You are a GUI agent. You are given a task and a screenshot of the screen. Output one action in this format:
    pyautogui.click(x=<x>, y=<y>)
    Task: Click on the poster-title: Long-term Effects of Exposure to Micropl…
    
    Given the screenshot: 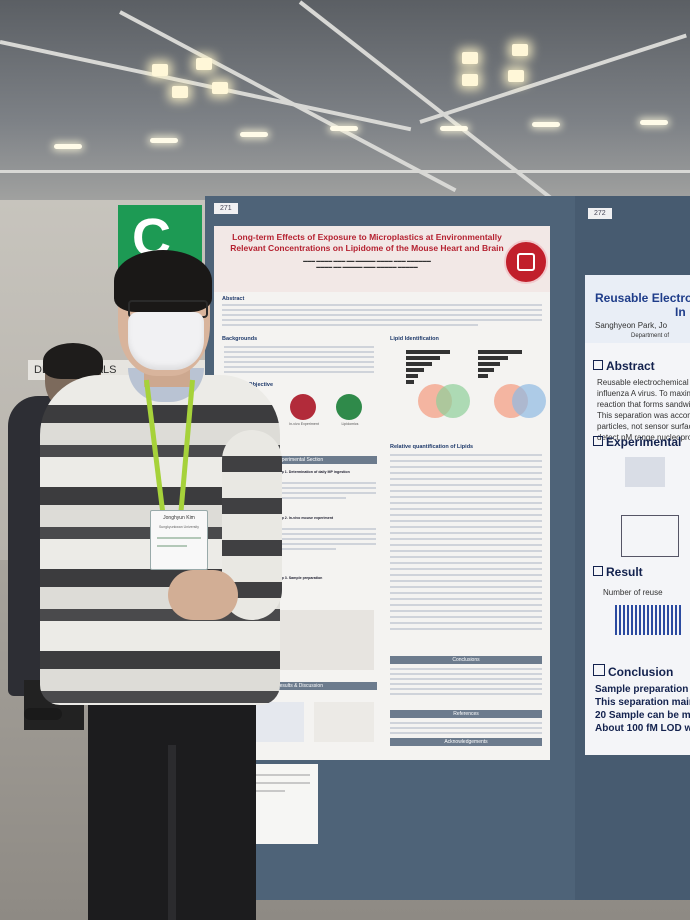 What is the action you would take?
    pyautogui.click(x=367, y=242)
    